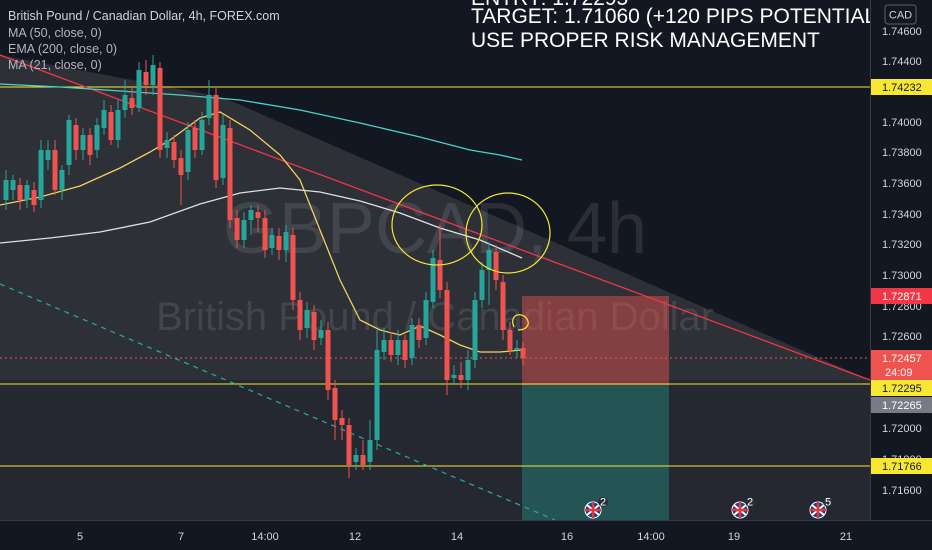  I want to click on target-price-label: 1.71766, so click(902, 467).